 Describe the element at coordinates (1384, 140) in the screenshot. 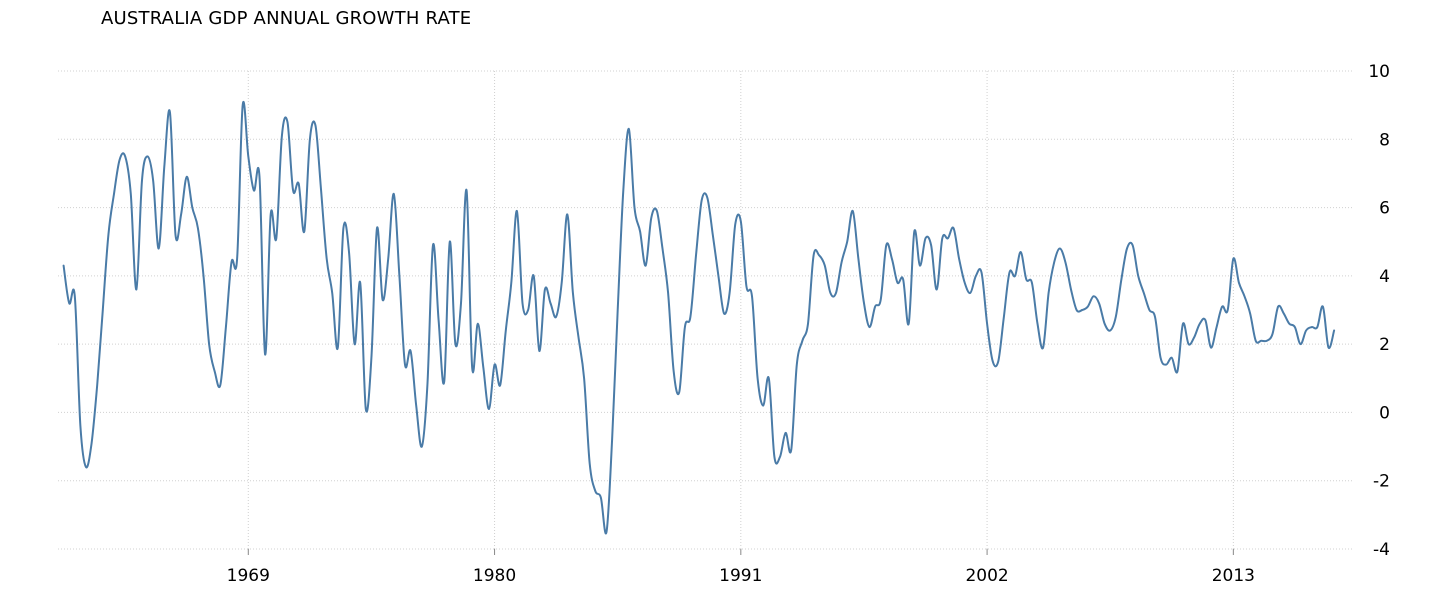

I see `y-tick-label: 8` at that location.